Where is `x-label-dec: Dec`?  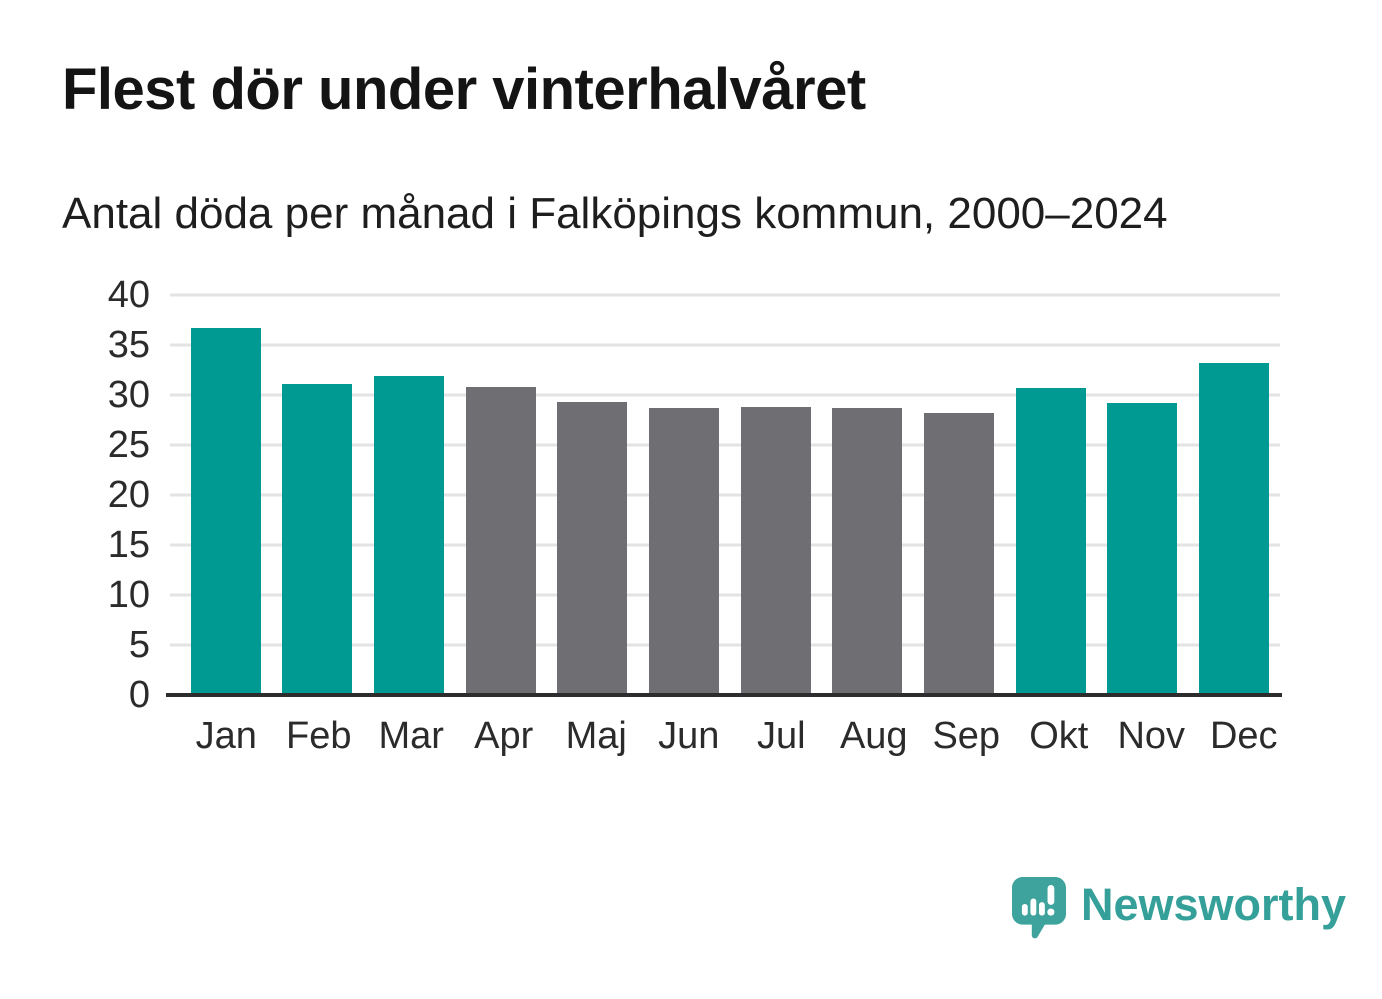
x-label-dec: Dec is located at coordinates (1243, 736).